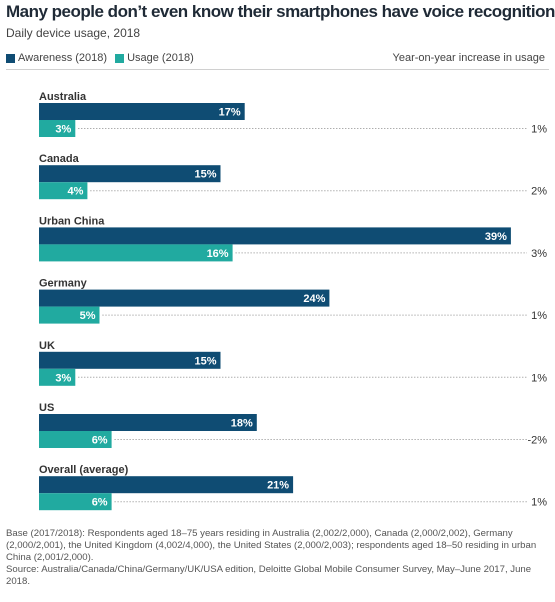  Describe the element at coordinates (120, 58) in the screenshot. I see `usage-swatch` at that location.